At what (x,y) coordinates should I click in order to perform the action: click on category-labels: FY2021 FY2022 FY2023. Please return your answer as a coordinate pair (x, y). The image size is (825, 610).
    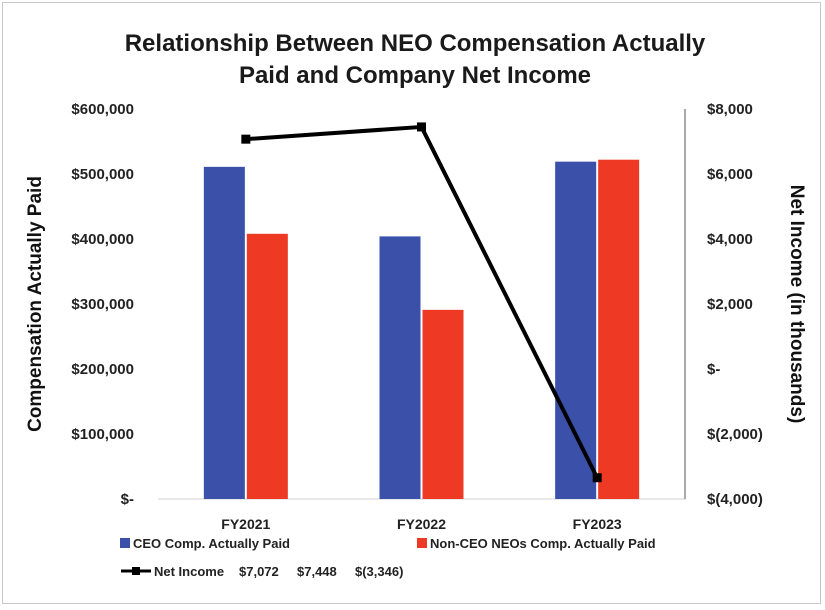
    Looking at the image, I should click on (421, 524).